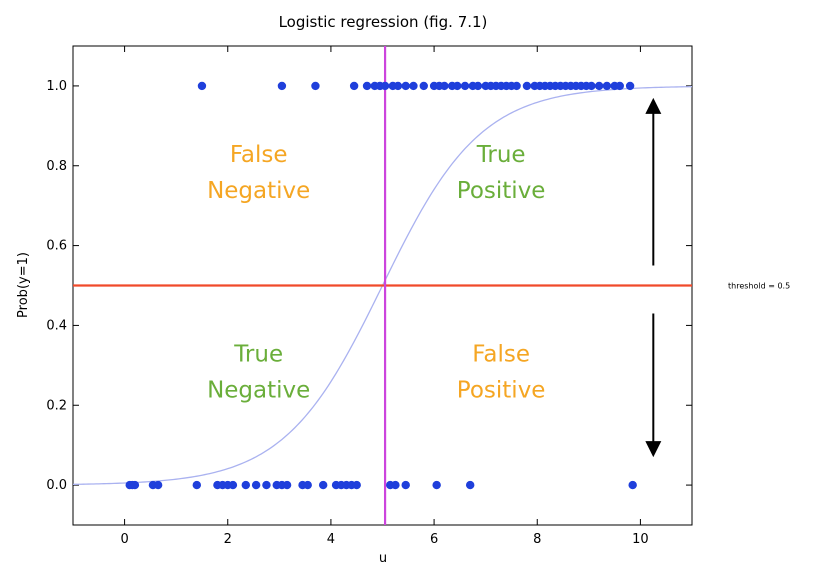 The height and width of the screenshot is (570, 814). Describe the element at coordinates (434, 539) in the screenshot. I see `x-tick-label: 6` at that location.